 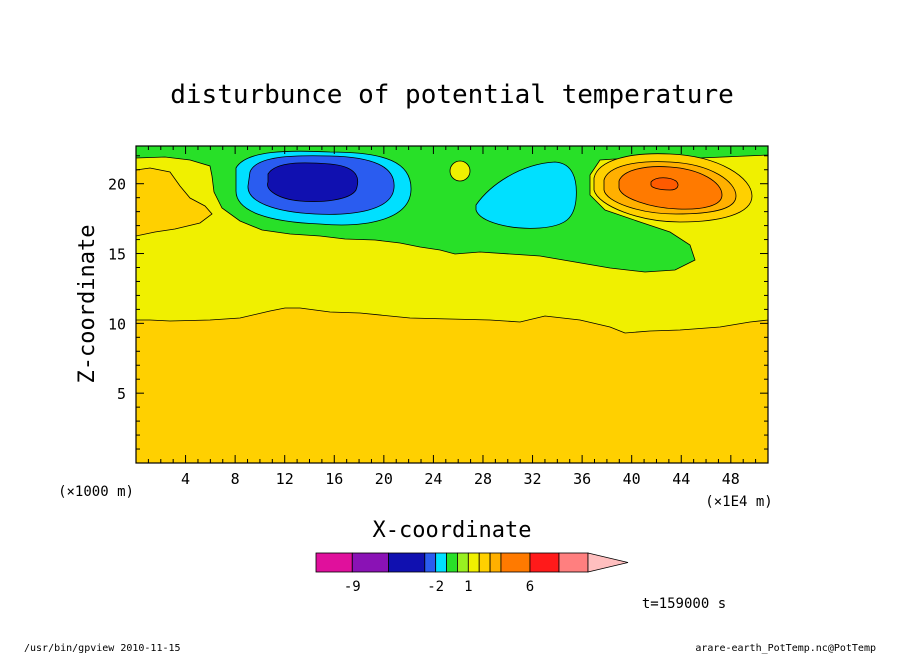 What do you see at coordinates (681, 479) in the screenshot?
I see `x-tick-label: 44` at bounding box center [681, 479].